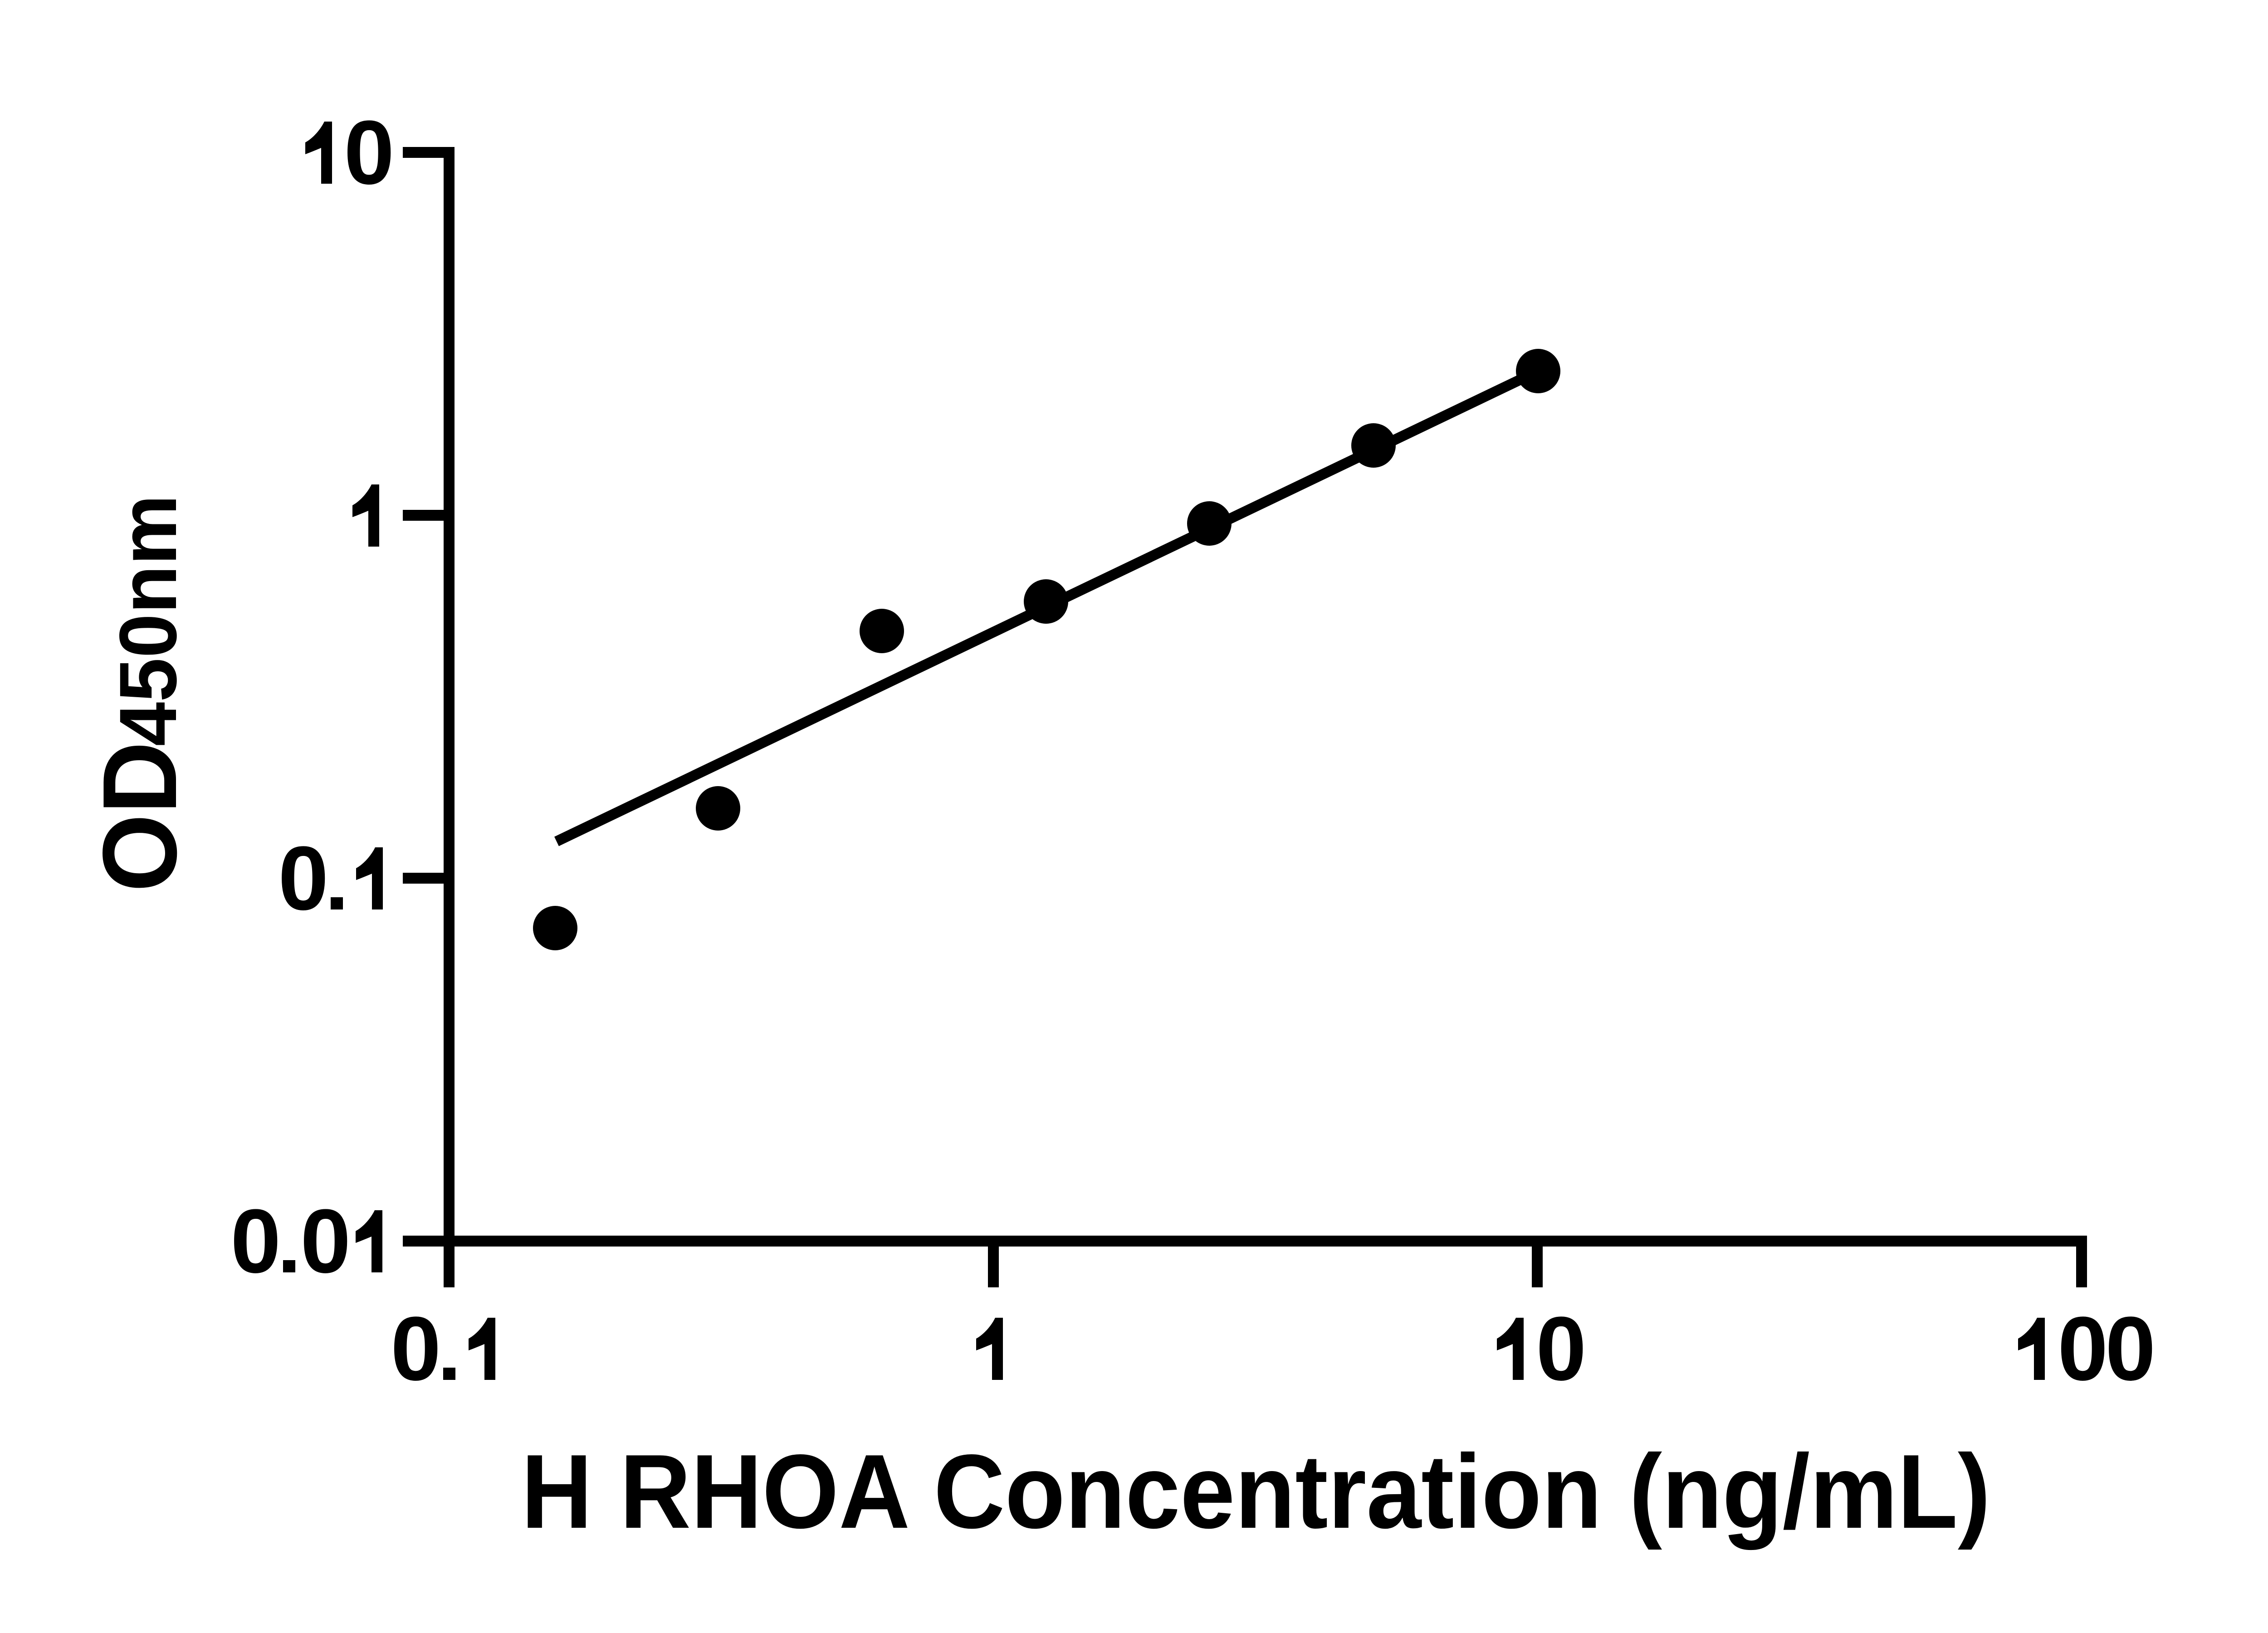 This screenshot has width=2268, height=1633. Describe the element at coordinates (1256, 1491) in the screenshot. I see `svg-text: H RHOA Concentration (ng/mL)` at that location.